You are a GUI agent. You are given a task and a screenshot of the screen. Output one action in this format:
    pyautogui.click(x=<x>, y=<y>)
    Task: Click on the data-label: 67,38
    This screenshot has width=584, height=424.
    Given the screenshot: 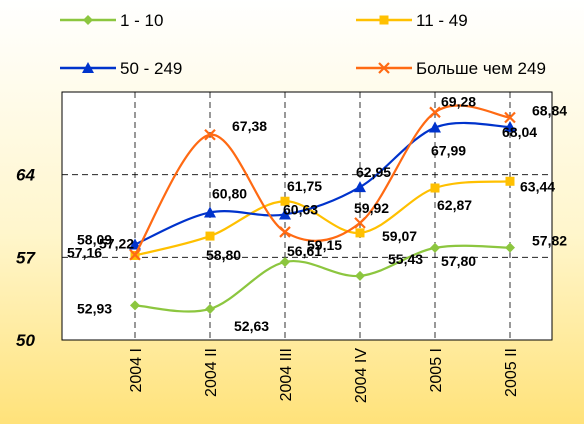 What is the action you would take?
    pyautogui.click(x=249, y=126)
    